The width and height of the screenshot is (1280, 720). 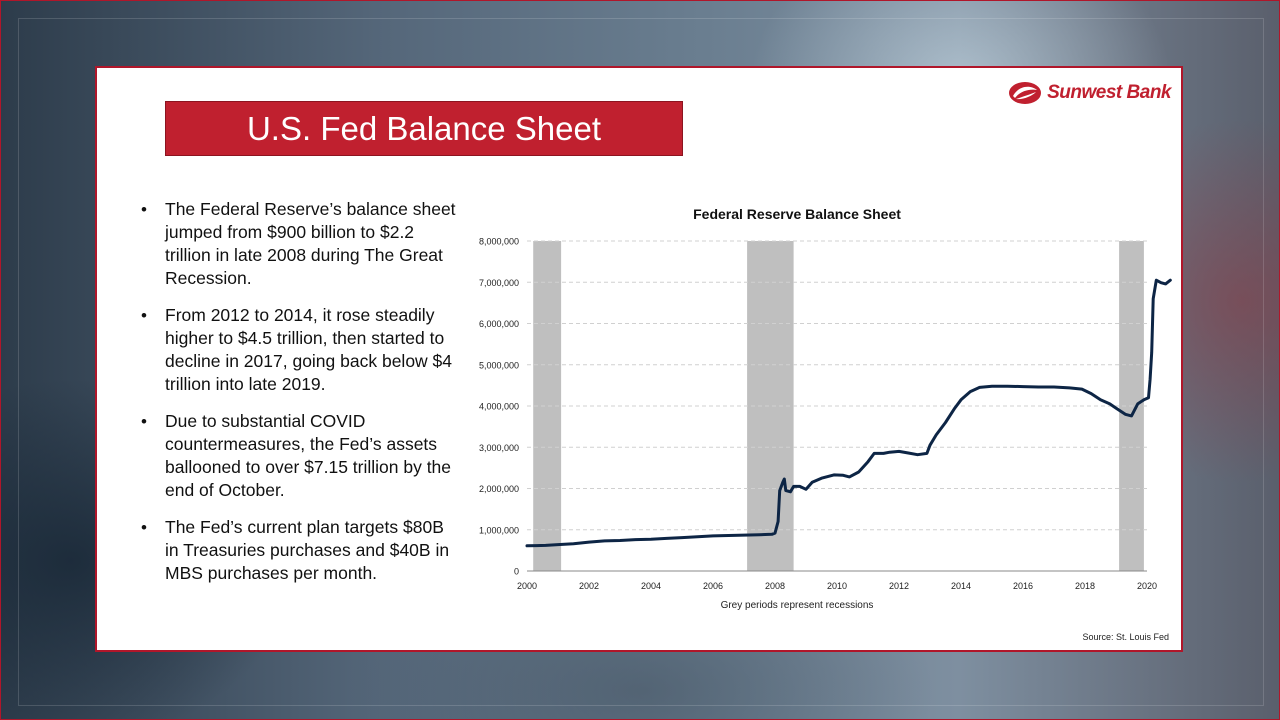 What do you see at coordinates (961, 586) in the screenshot?
I see `x-tick-label: 2014` at bounding box center [961, 586].